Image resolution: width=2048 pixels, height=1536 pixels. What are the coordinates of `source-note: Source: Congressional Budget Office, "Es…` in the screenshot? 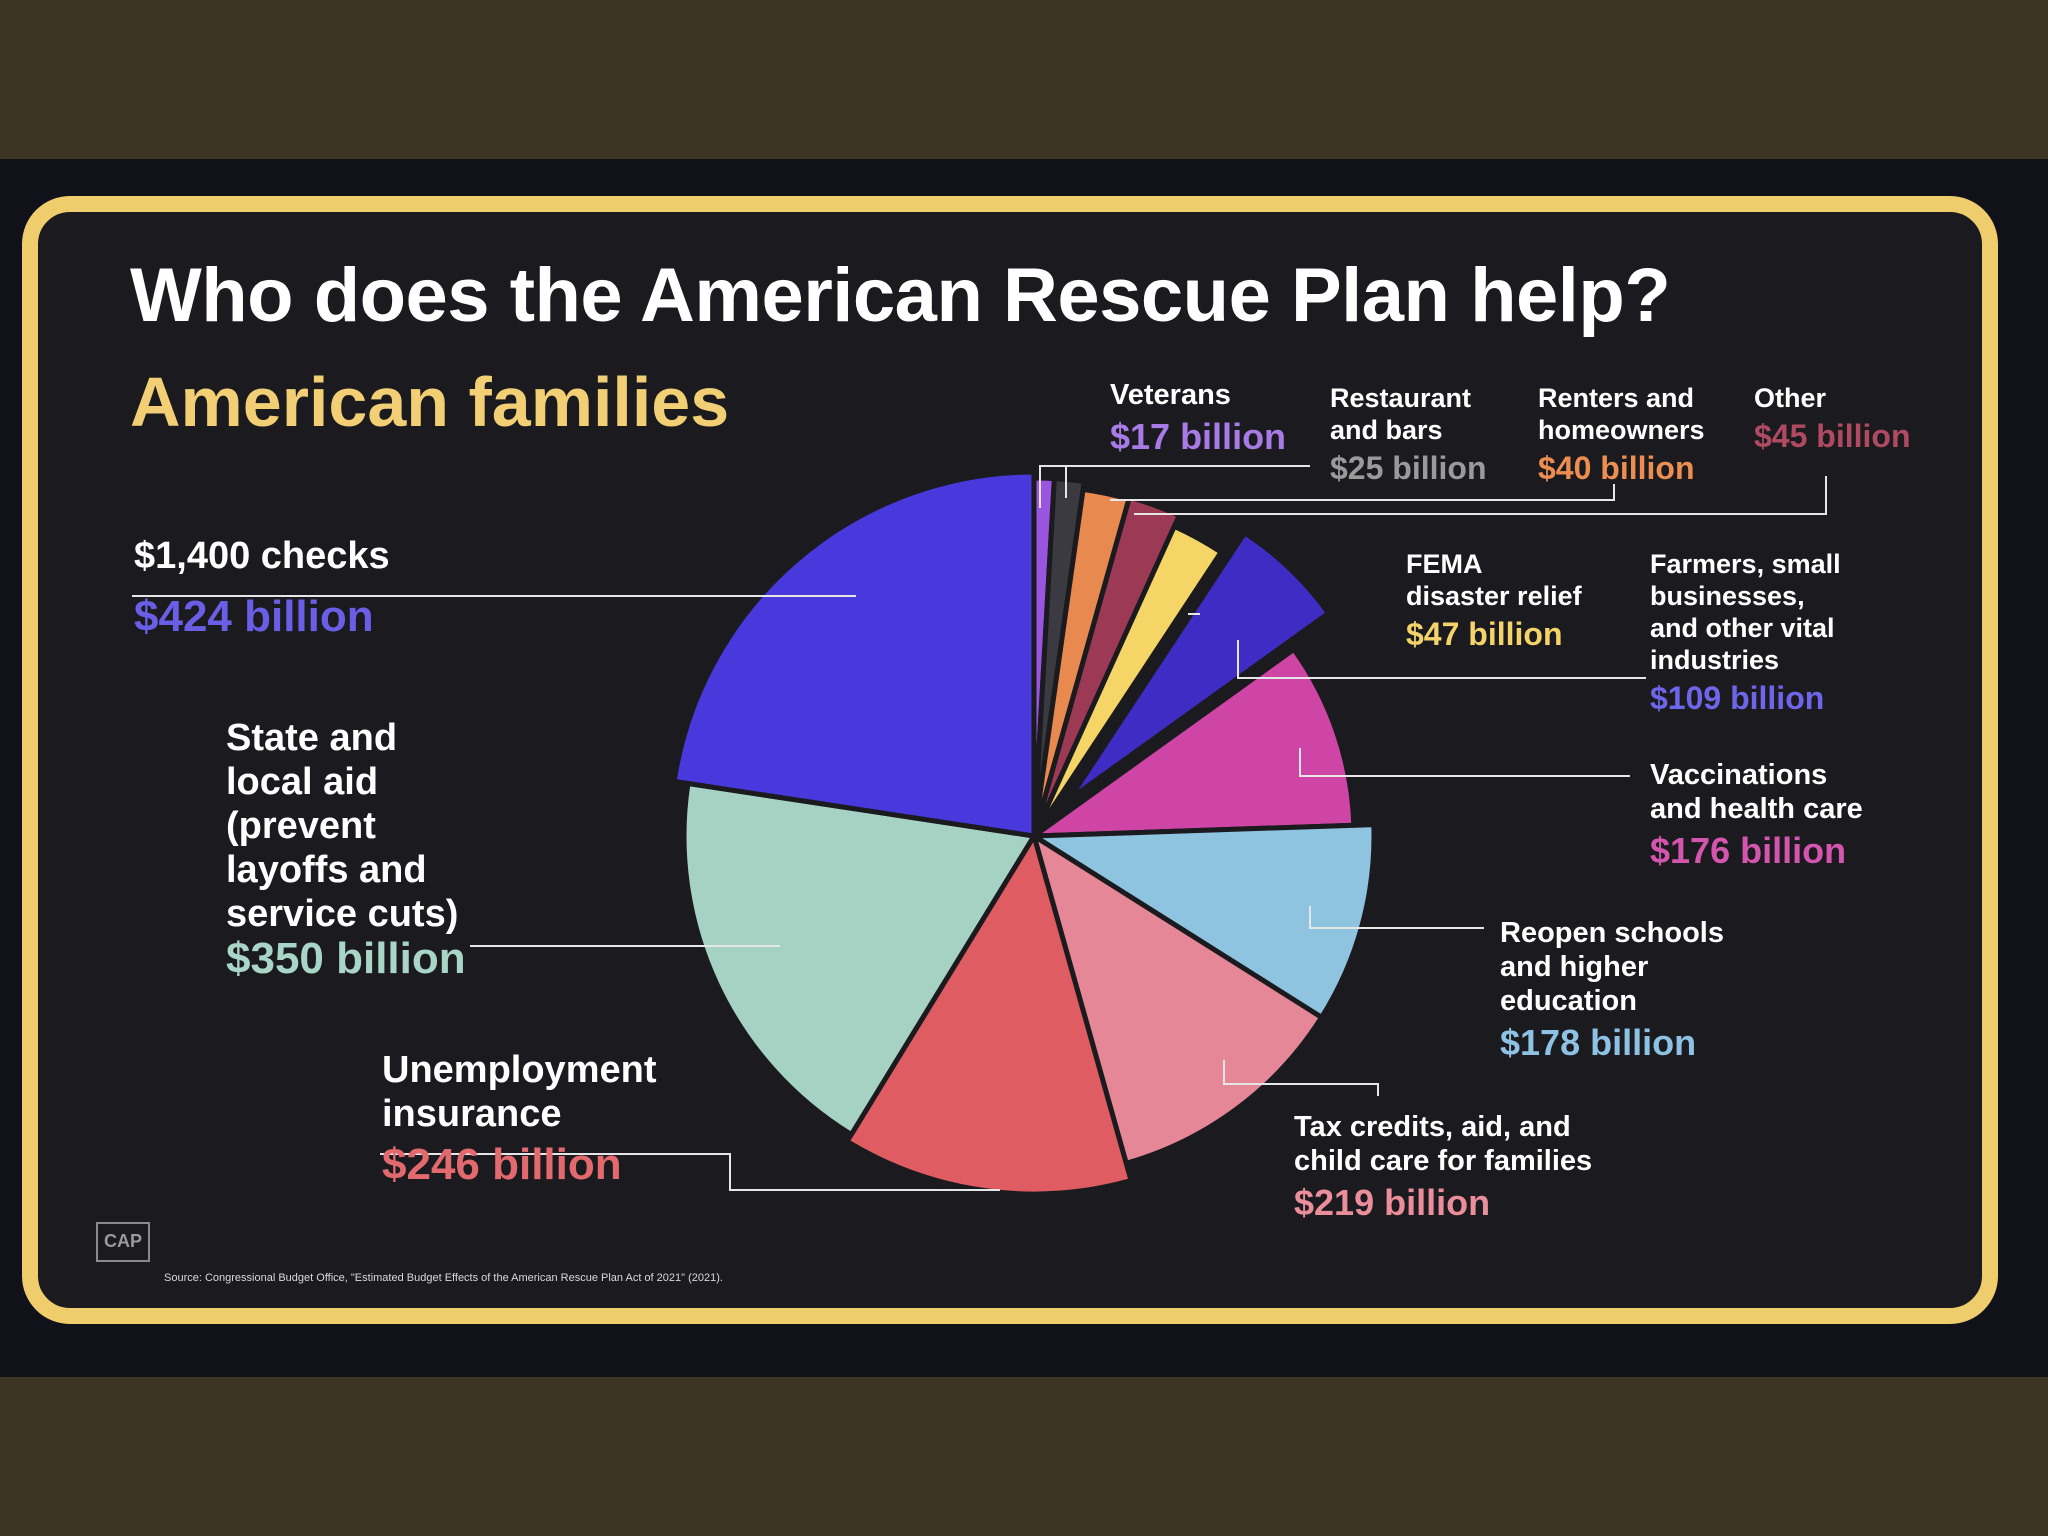 It's located at (443, 1278).